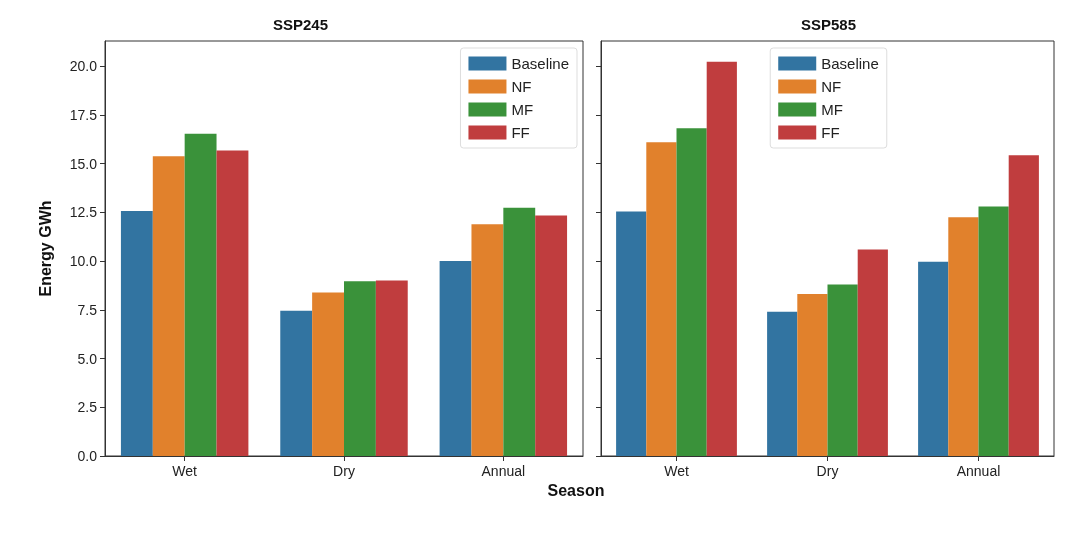  What do you see at coordinates (828, 24) in the screenshot?
I see `chart-title: SSP585` at bounding box center [828, 24].